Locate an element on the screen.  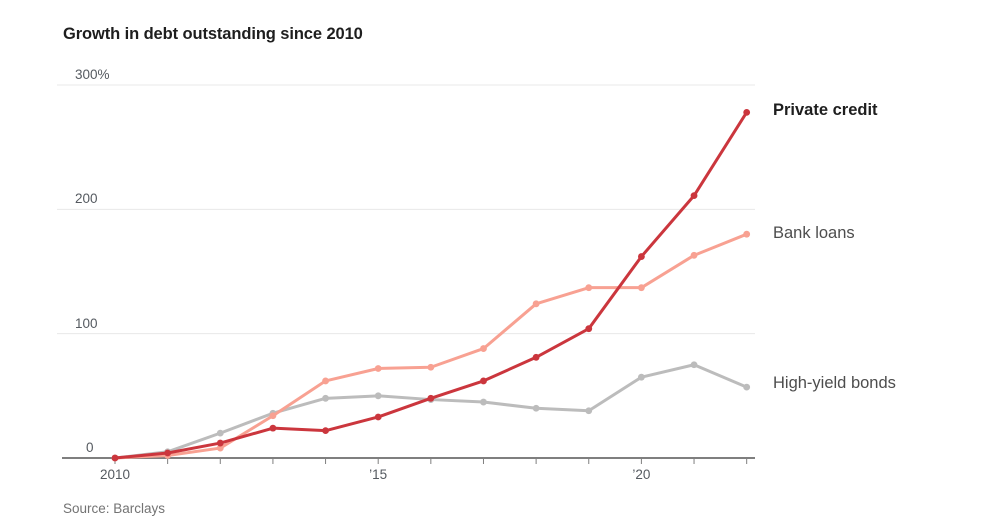
x-axis-label: ’20 is located at coordinates (641, 474).